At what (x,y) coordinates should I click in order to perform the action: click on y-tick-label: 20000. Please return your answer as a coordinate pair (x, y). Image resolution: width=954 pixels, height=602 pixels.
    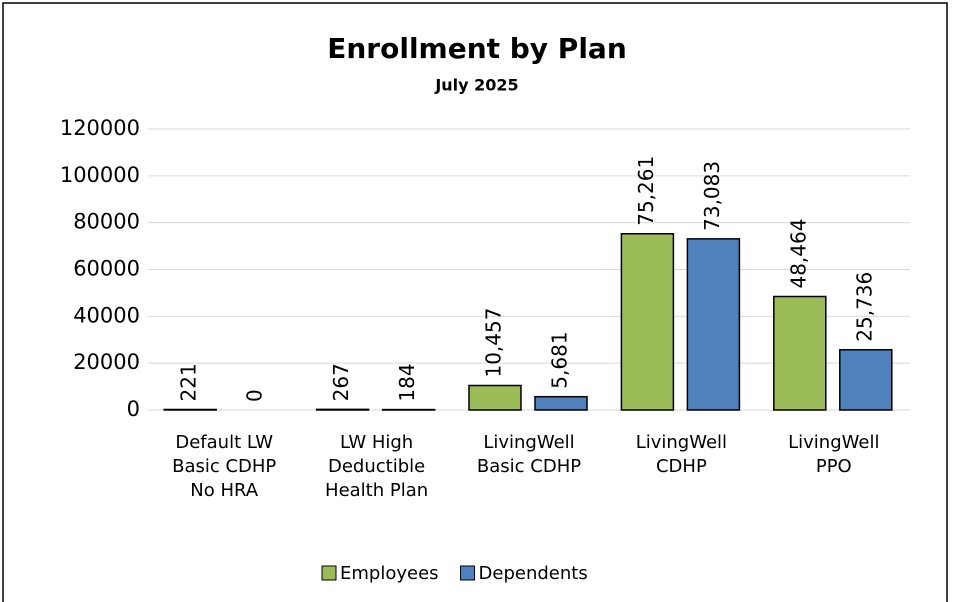
    Looking at the image, I should click on (106, 362).